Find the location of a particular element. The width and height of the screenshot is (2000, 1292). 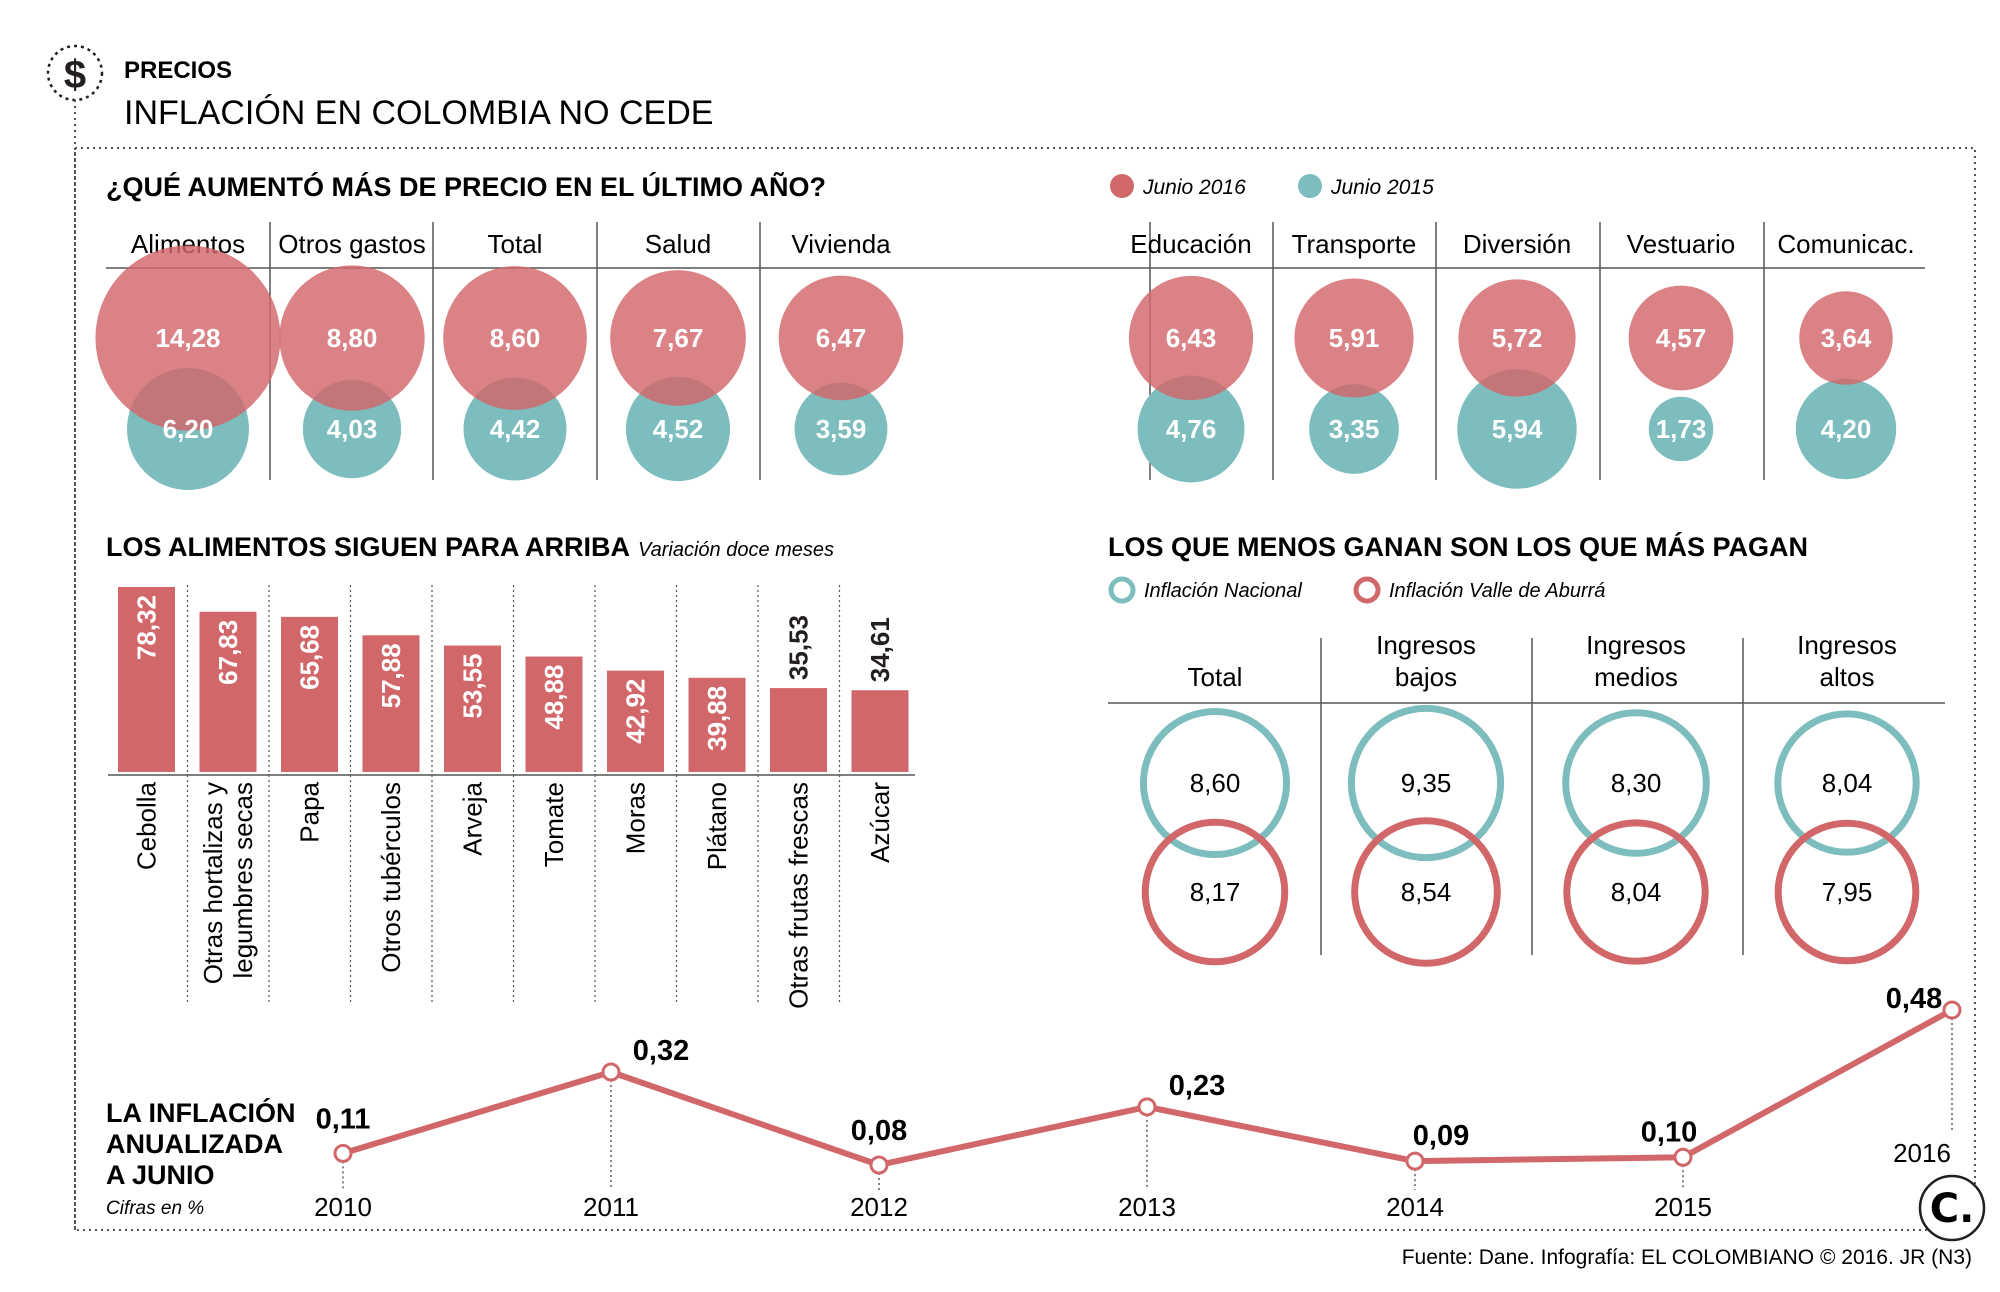

bar-category-label-9-0: Azúcar is located at coordinates (880, 822).